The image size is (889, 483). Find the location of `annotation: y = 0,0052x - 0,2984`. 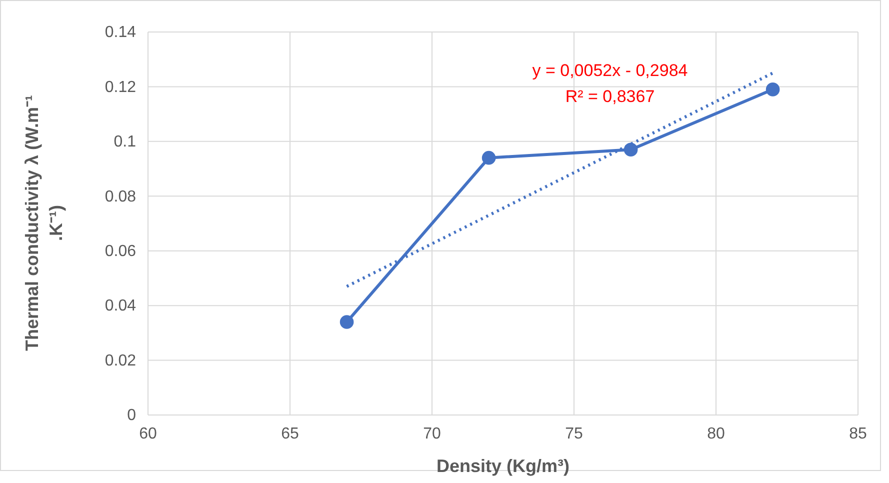

annotation: y = 0,0052x - 0,2984 is located at coordinates (610, 70).